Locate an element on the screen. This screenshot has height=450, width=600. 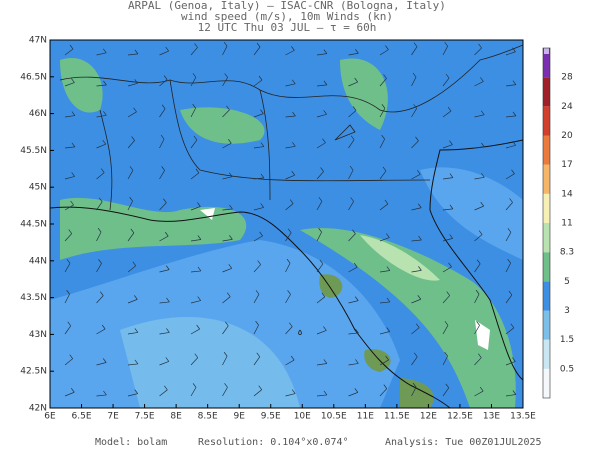
lat-label: 44.5N is located at coordinates (33, 225).